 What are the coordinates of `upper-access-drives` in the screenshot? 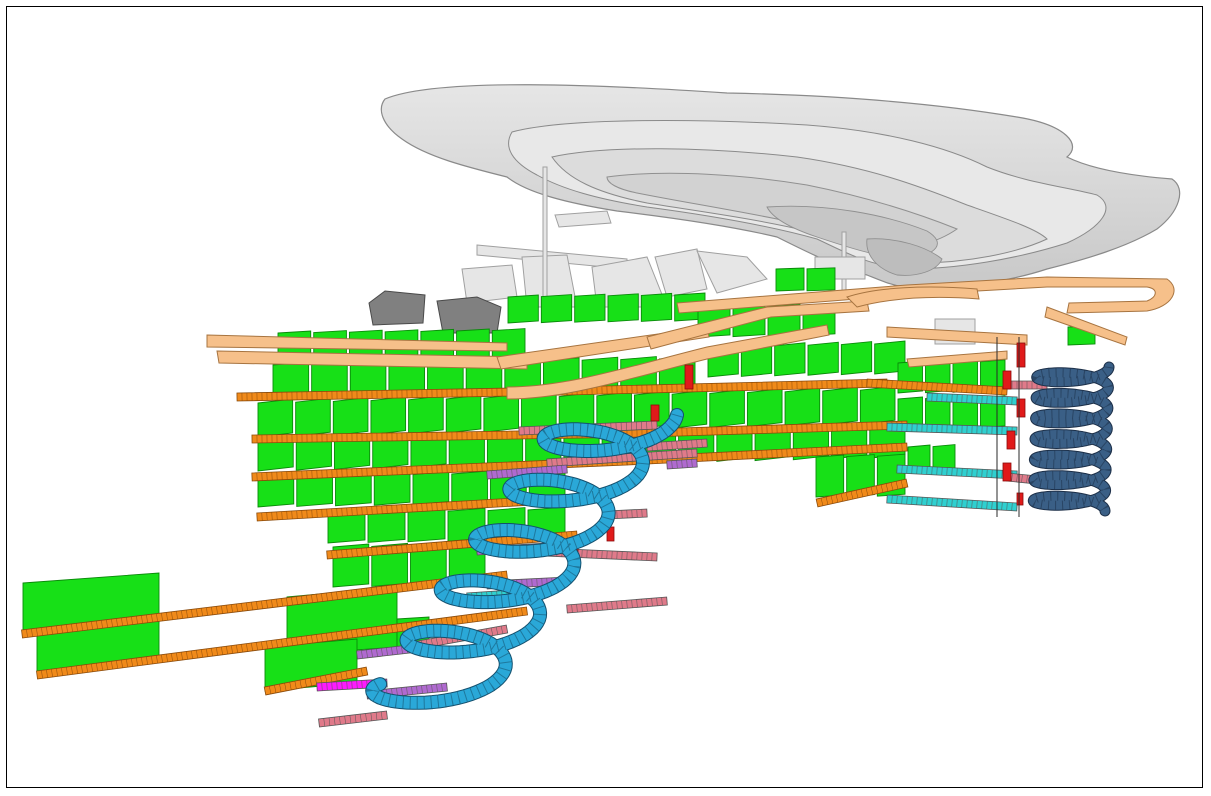 It's located at (690, 338).